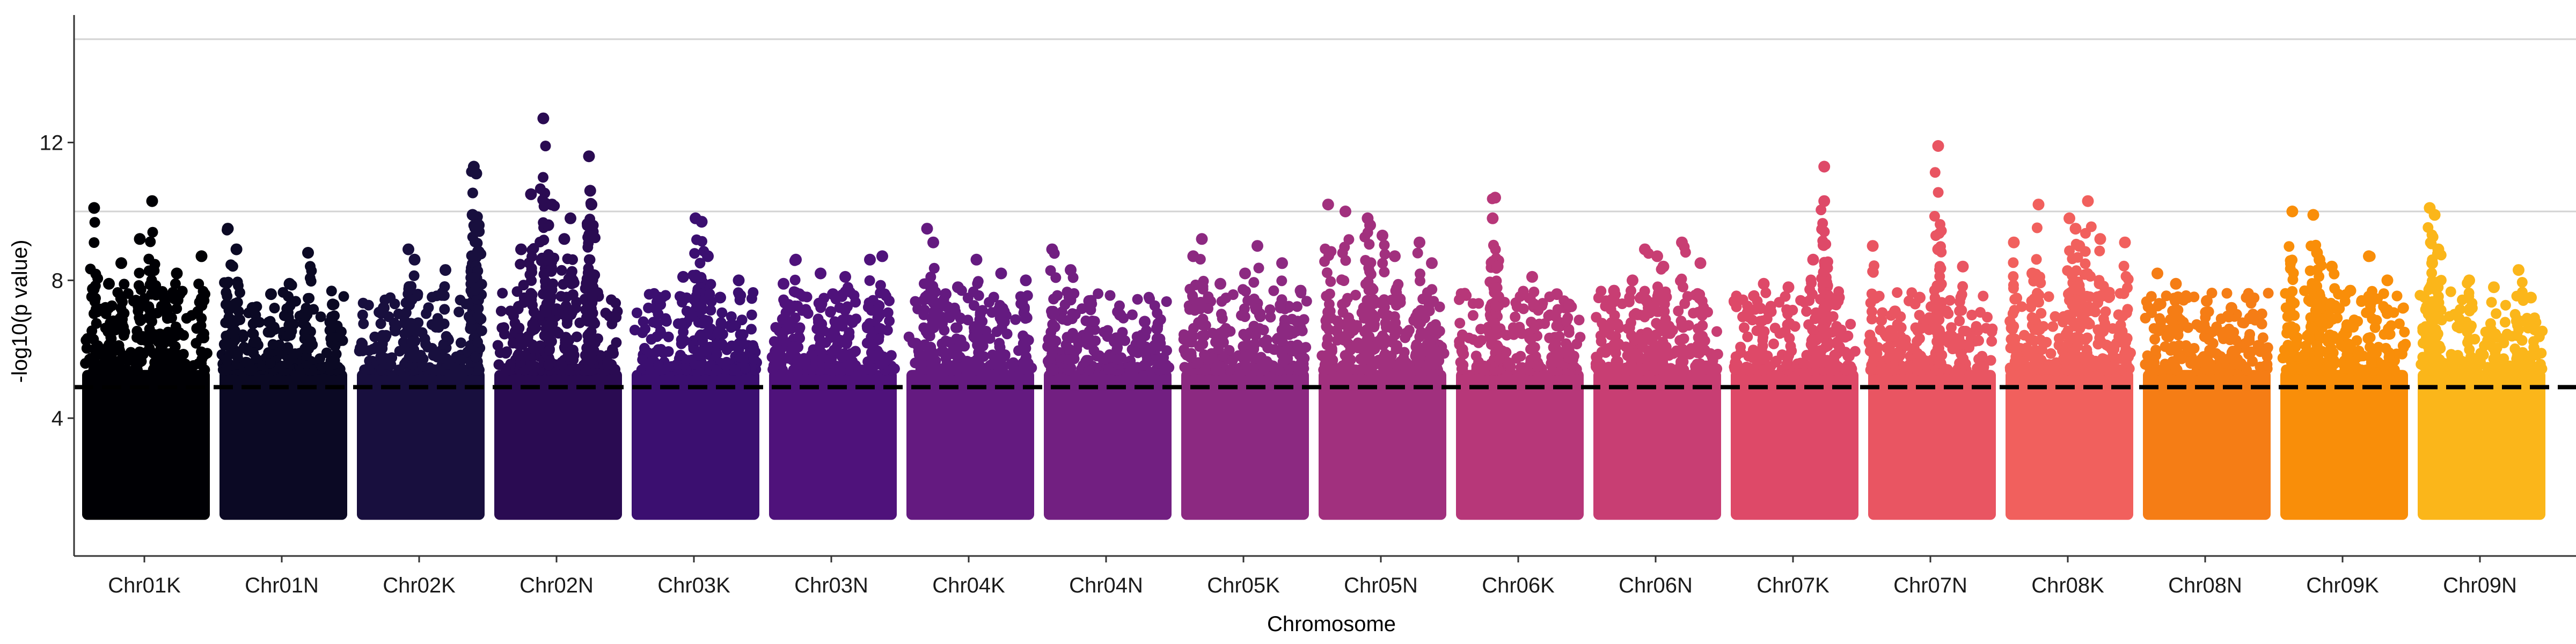  I want to click on point-cloud-chr09n, so click(2481, 445).